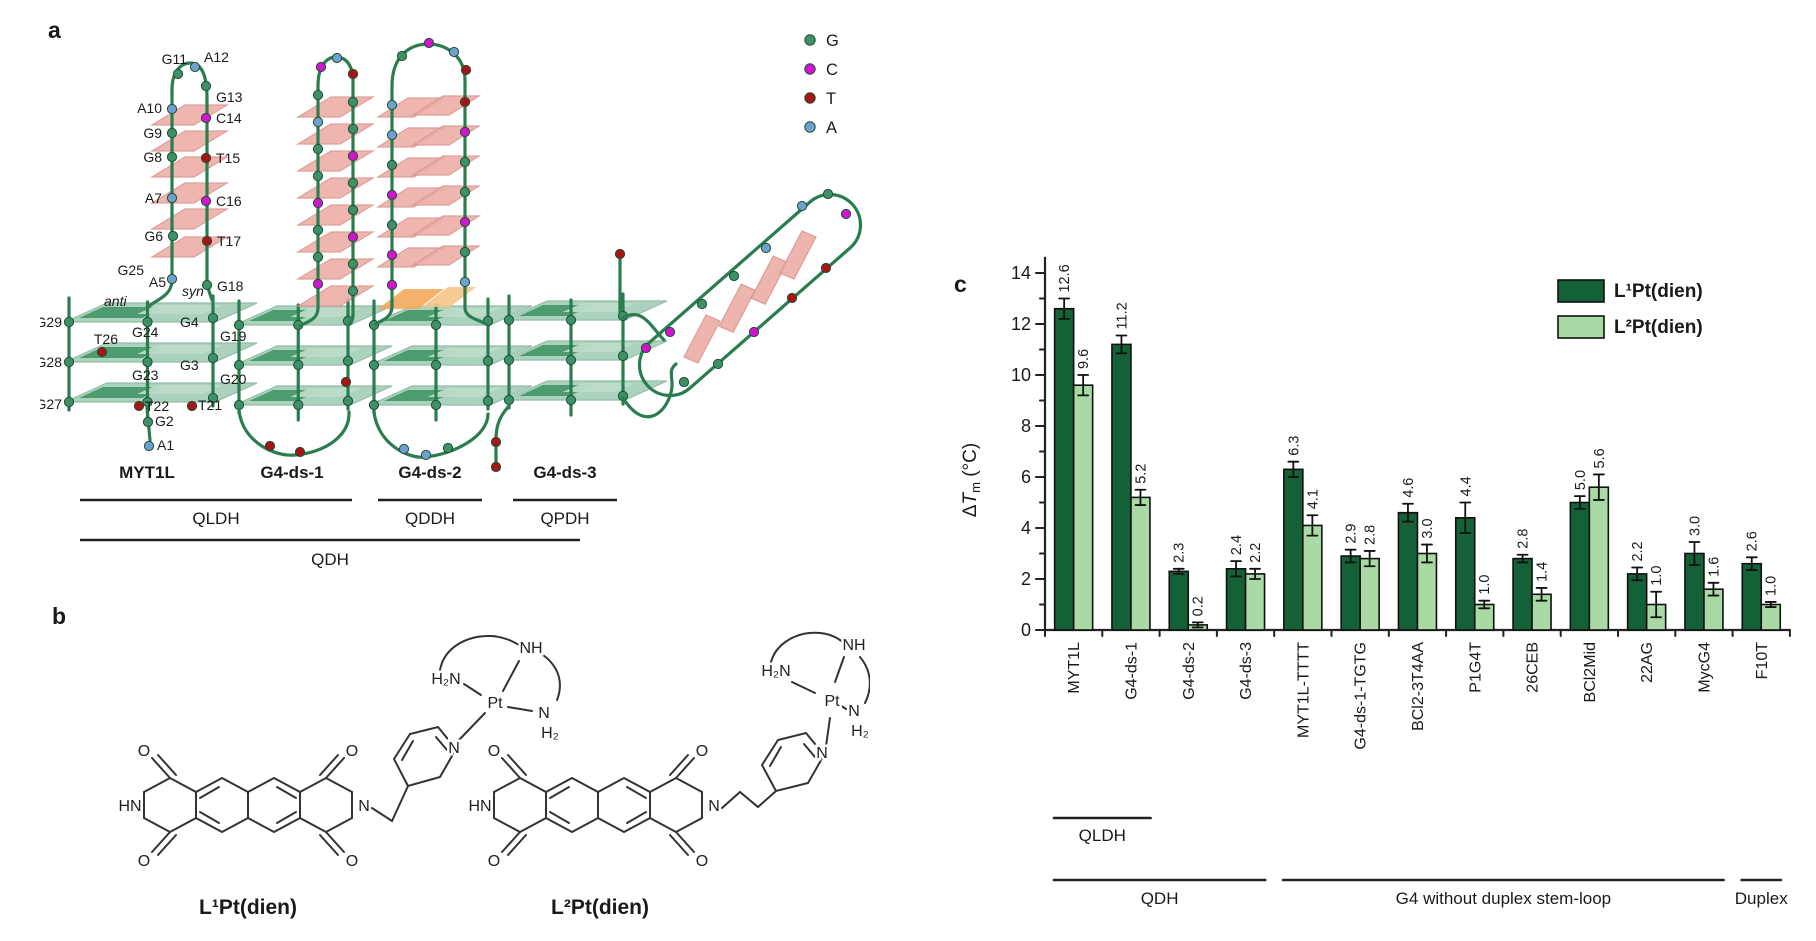  Describe the element at coordinates (1064, 469) in the screenshot. I see `bar-MYT1L-s1` at that location.